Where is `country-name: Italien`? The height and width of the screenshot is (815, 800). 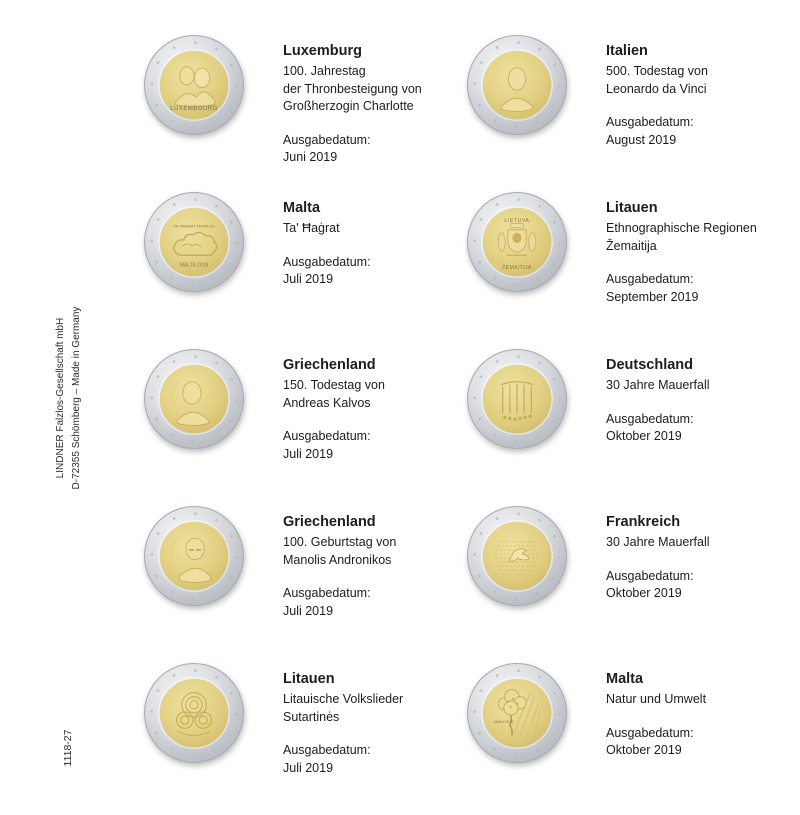 country-name: Italien is located at coordinates (627, 51).